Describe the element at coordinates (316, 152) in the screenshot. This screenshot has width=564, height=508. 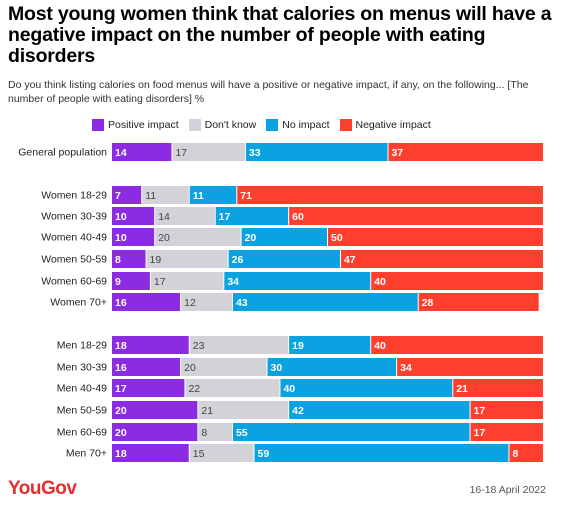
I see `bar-no-impact-general-population` at that location.